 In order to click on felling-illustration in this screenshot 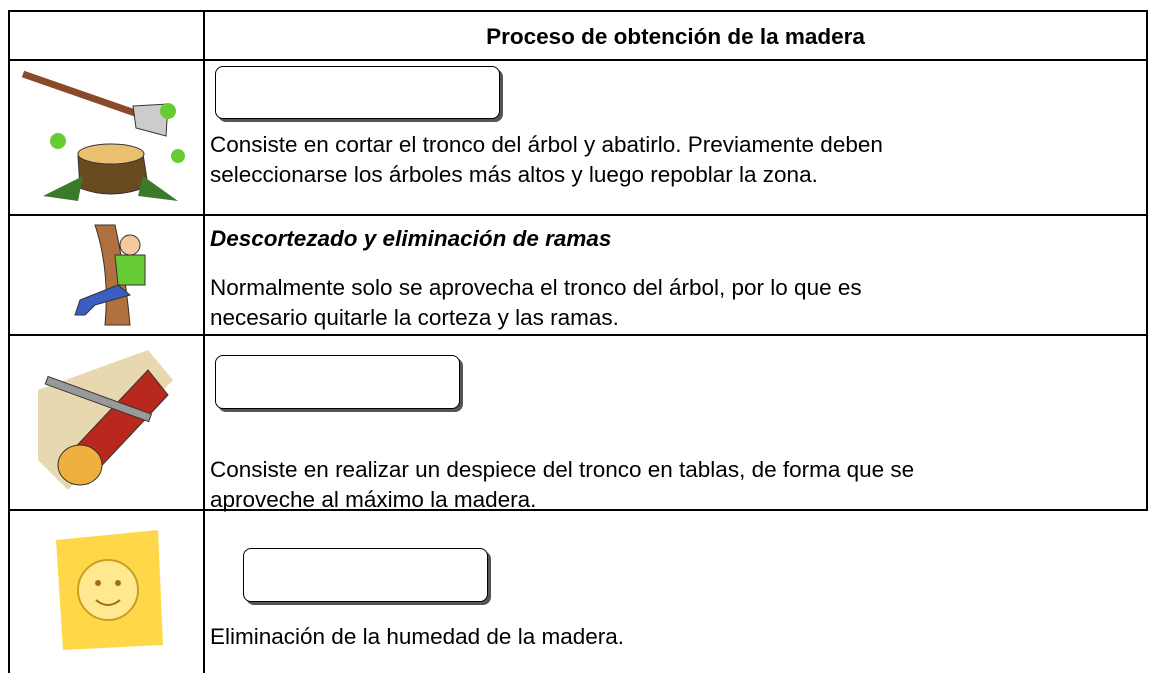, I will do `click(103, 135)`.